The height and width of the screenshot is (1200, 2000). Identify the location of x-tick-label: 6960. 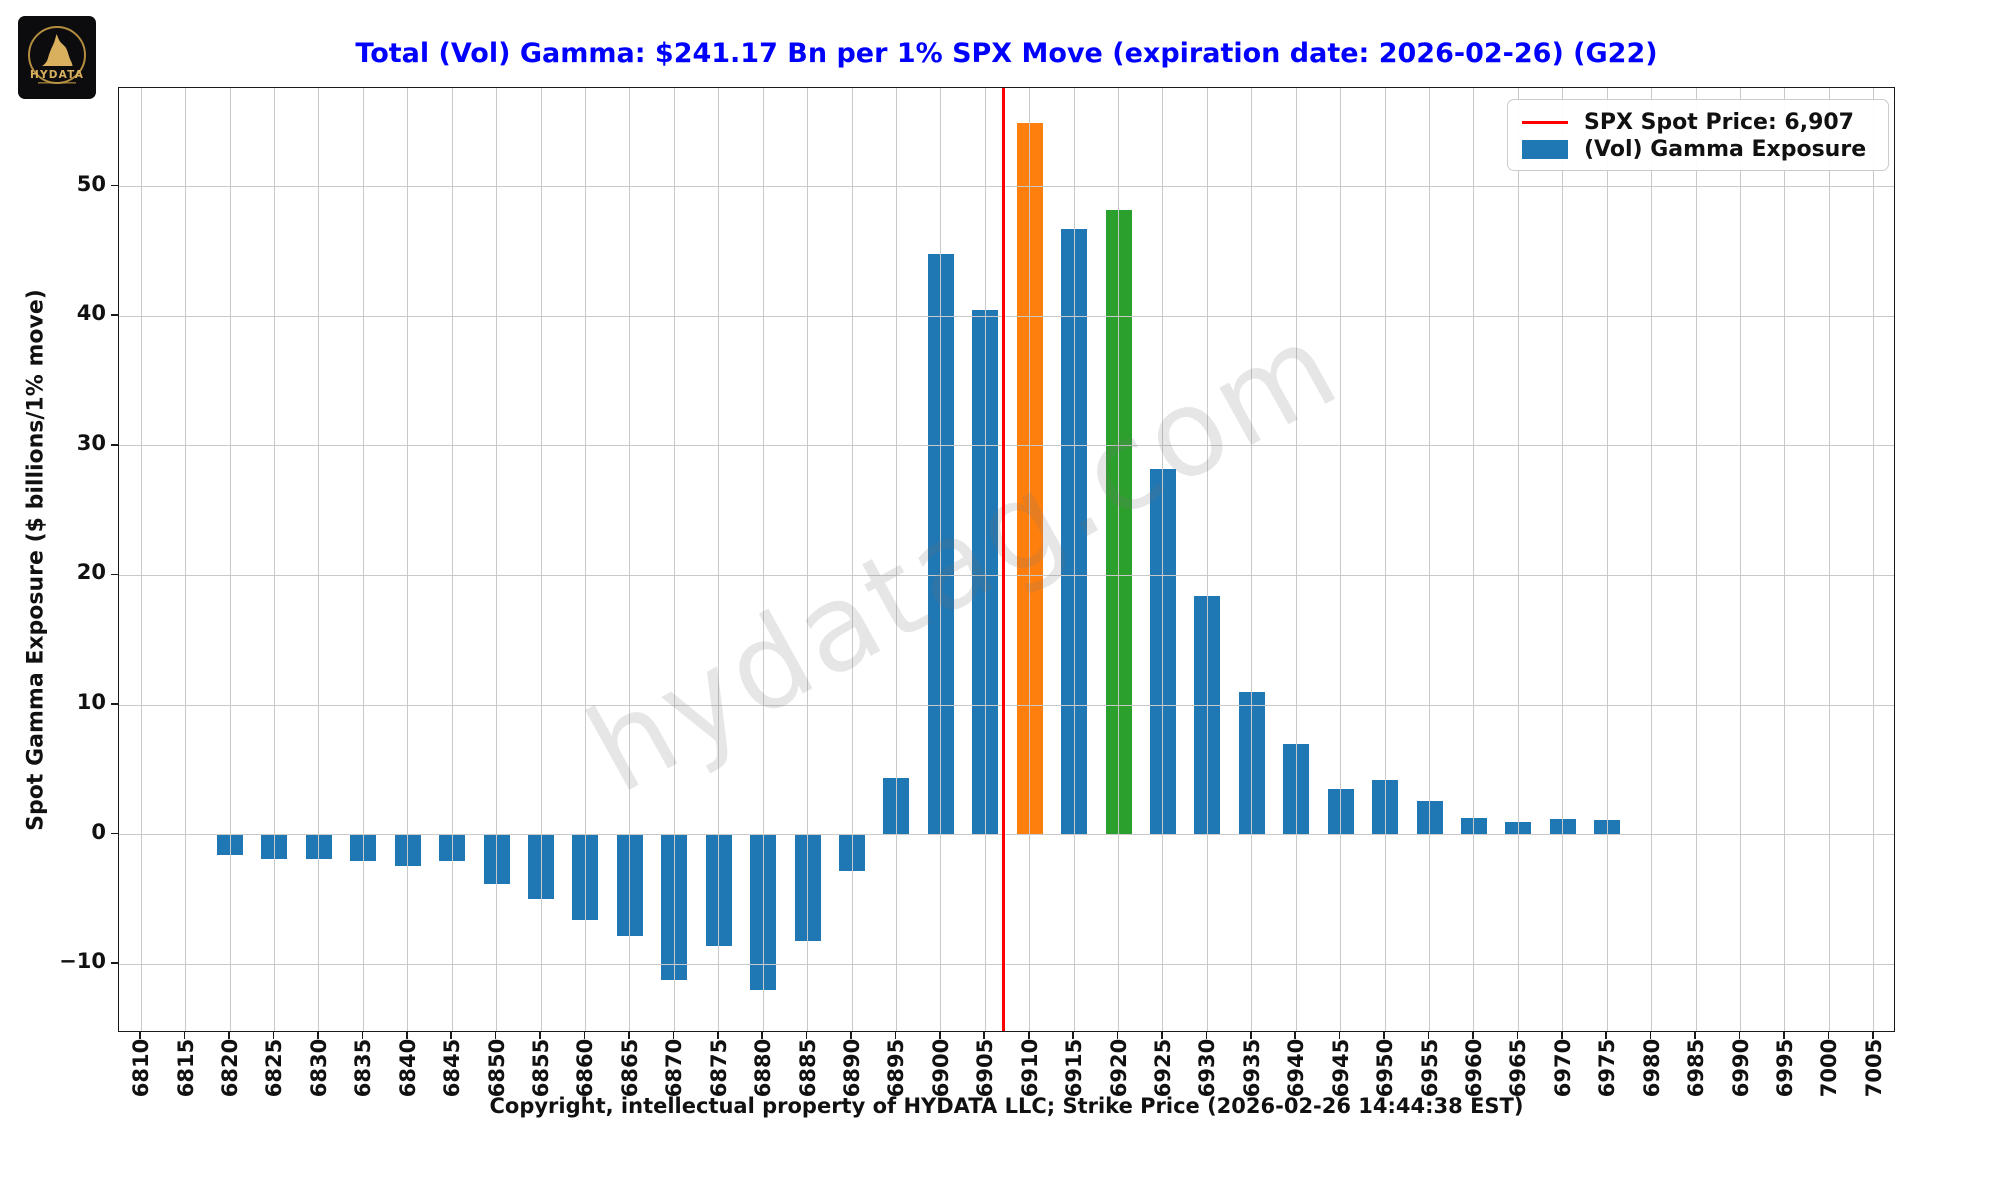
(1473, 1068).